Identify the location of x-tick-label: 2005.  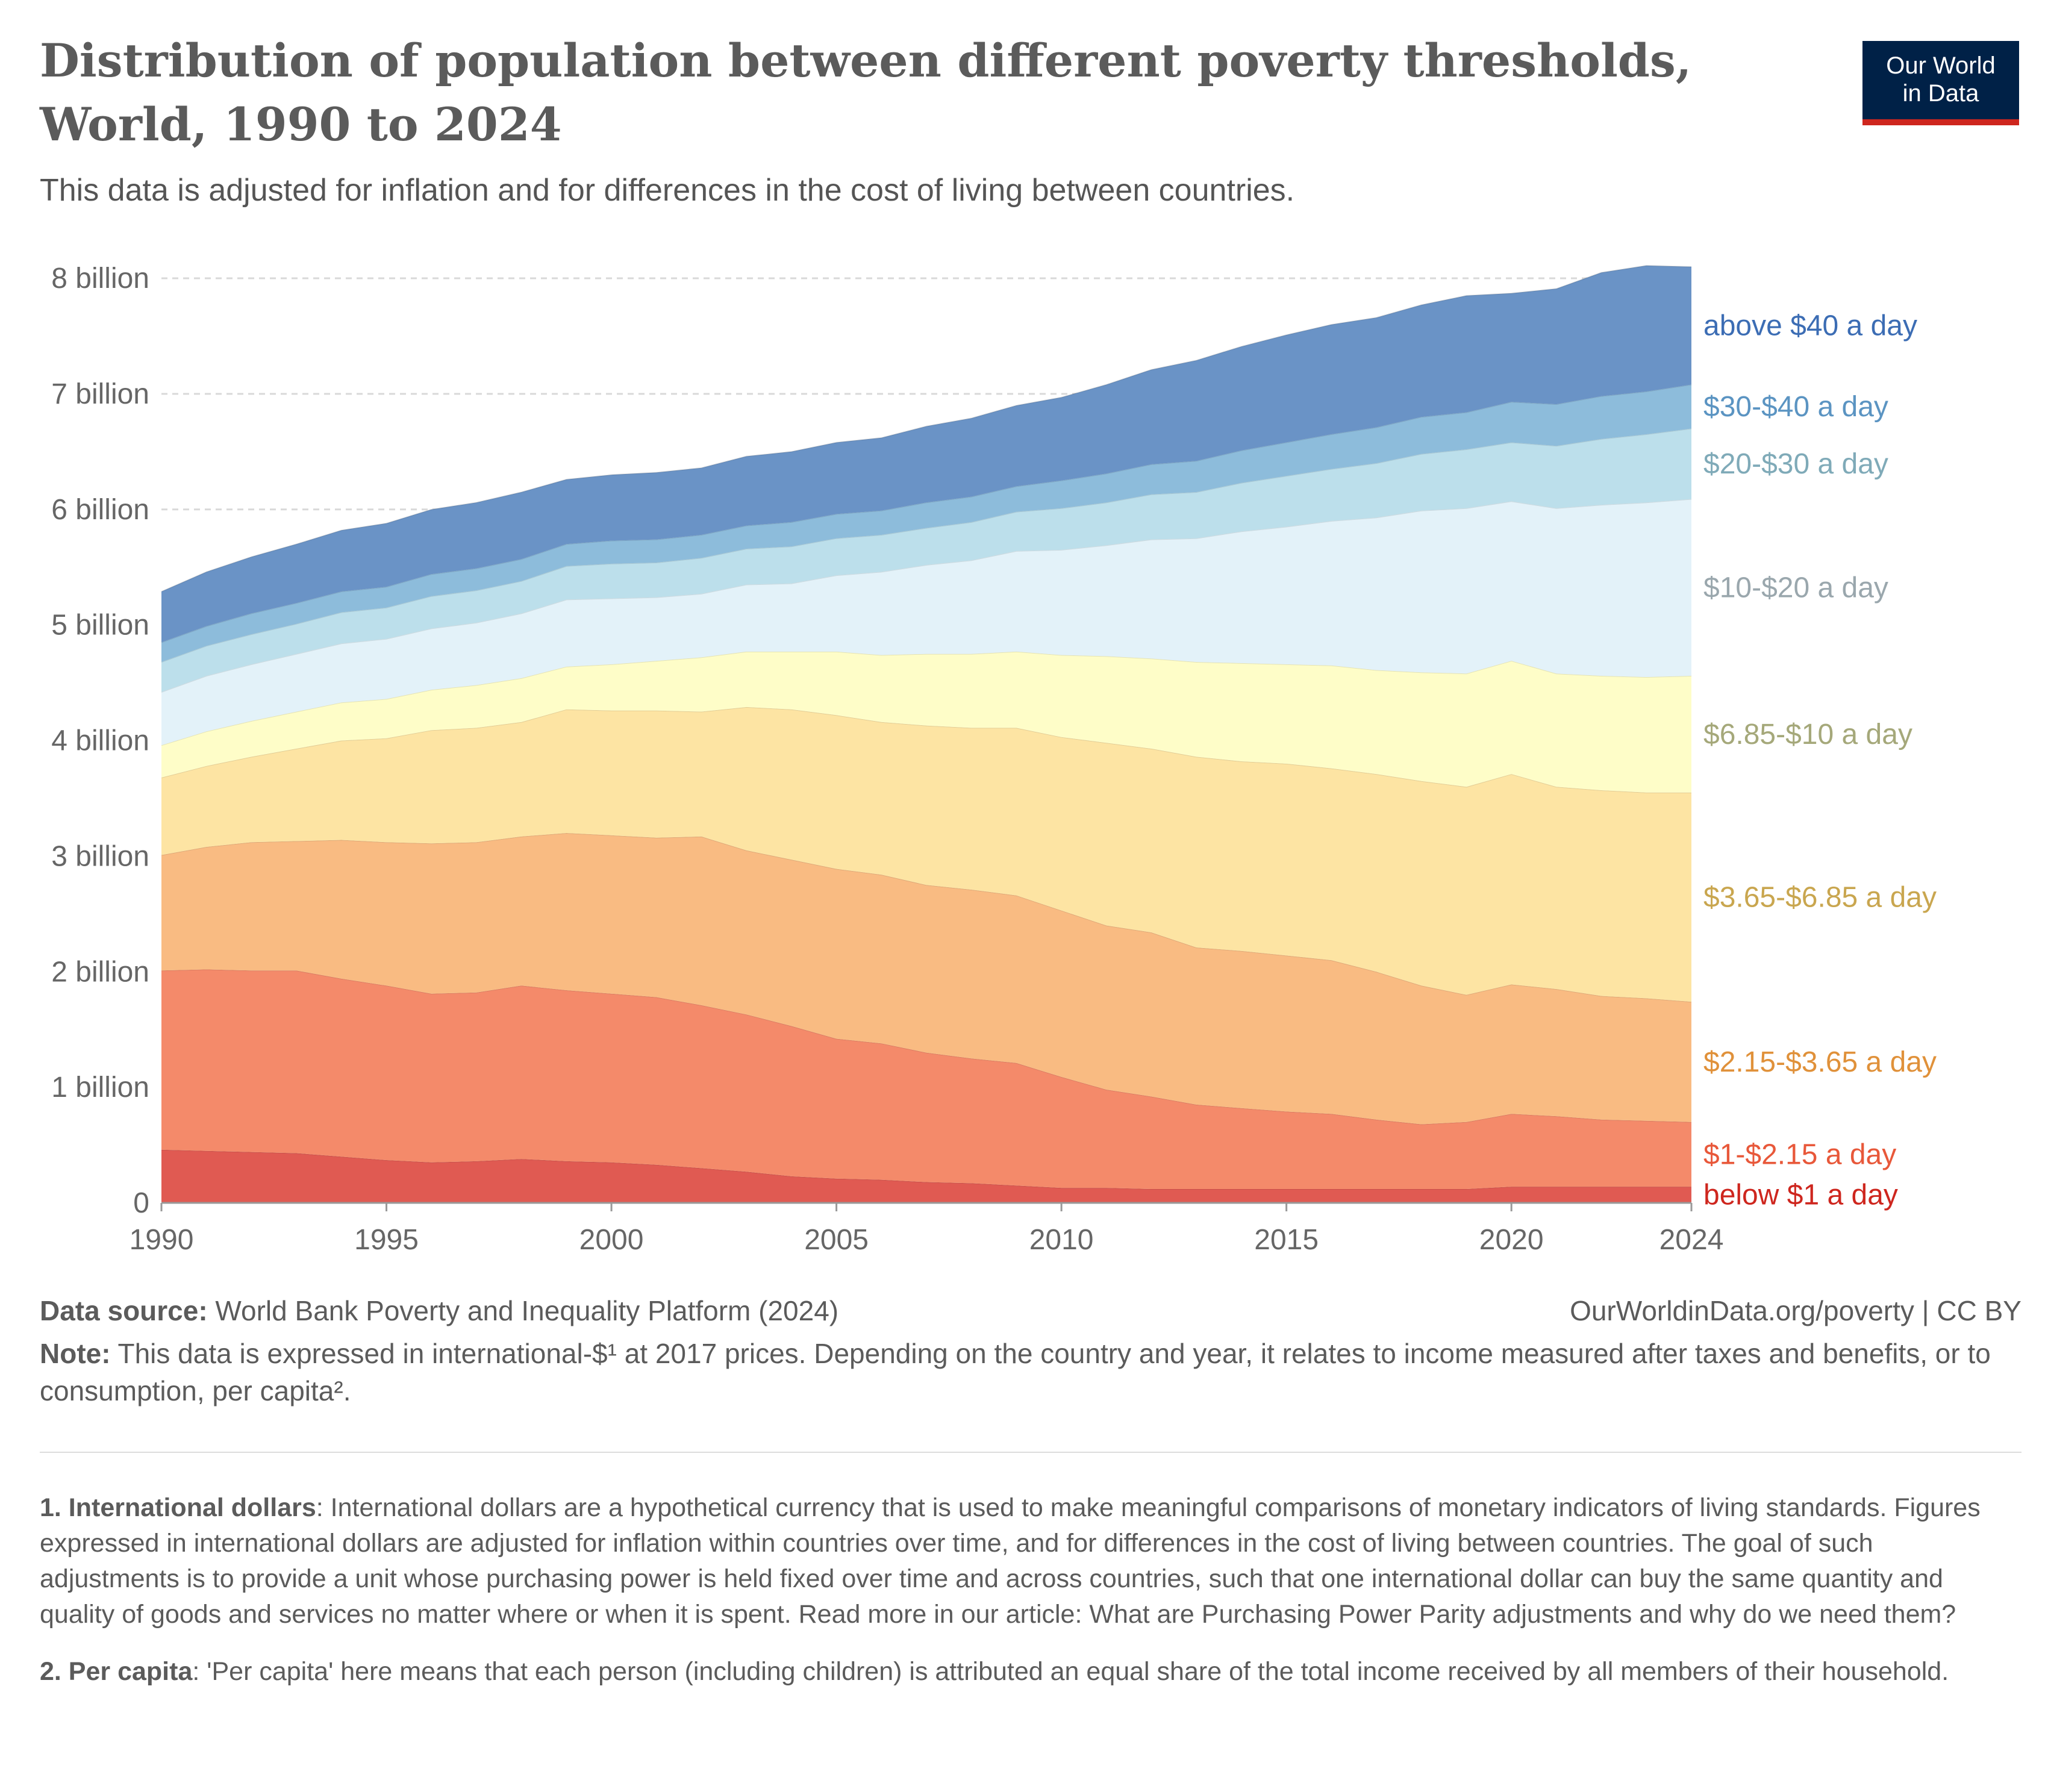
(836, 1240).